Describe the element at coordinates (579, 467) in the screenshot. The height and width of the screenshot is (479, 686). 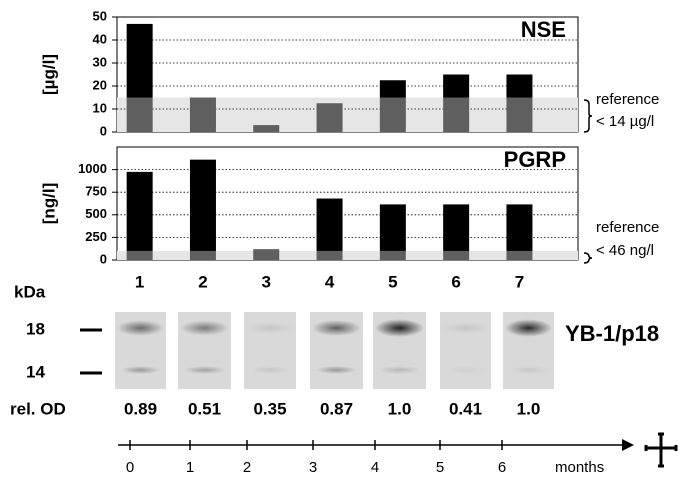
I see `timeline-unit: months` at that location.